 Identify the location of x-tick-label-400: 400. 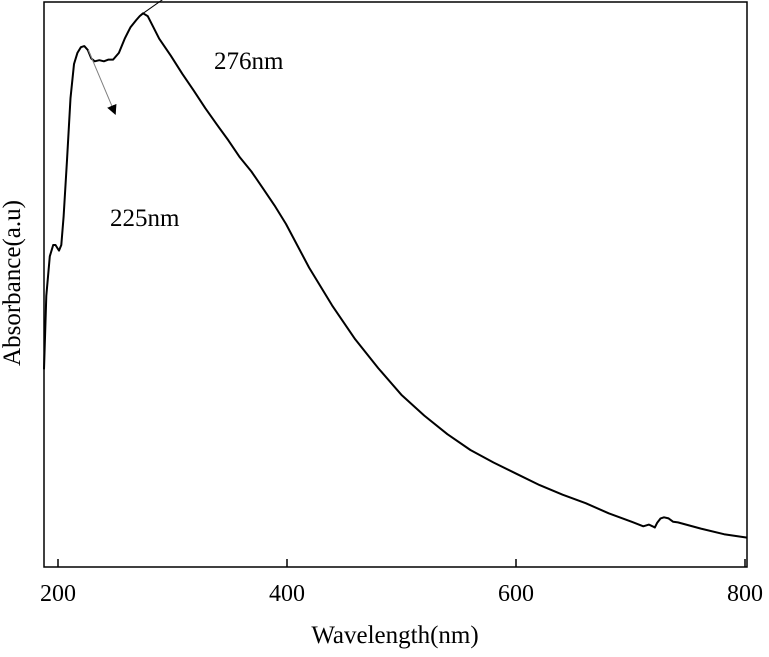
(287, 594).